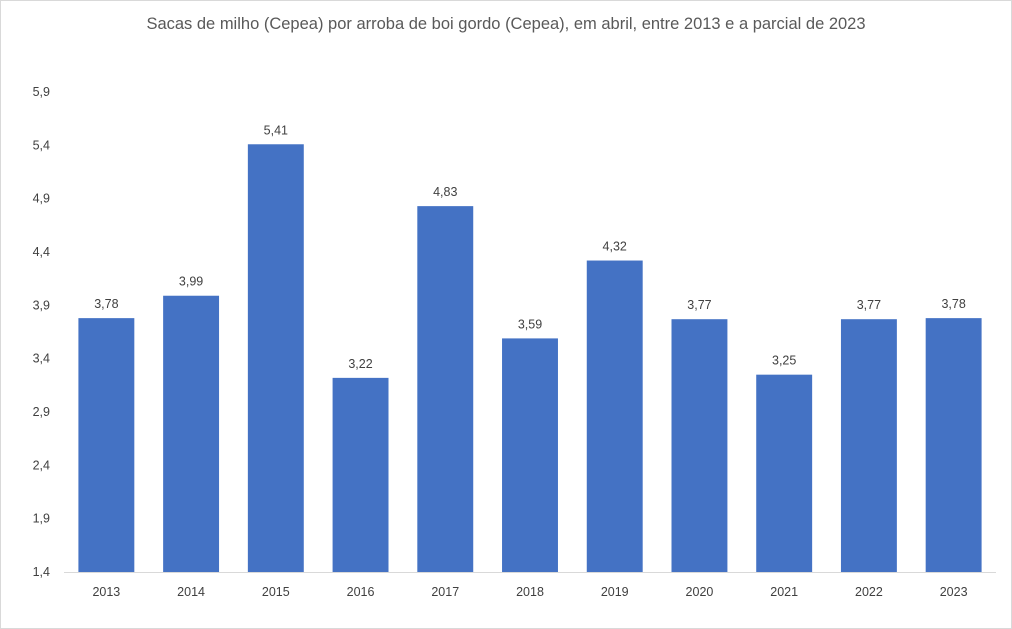 The image size is (1012, 629). What do you see at coordinates (869, 305) in the screenshot?
I see `data-label-2022: 3,77` at bounding box center [869, 305].